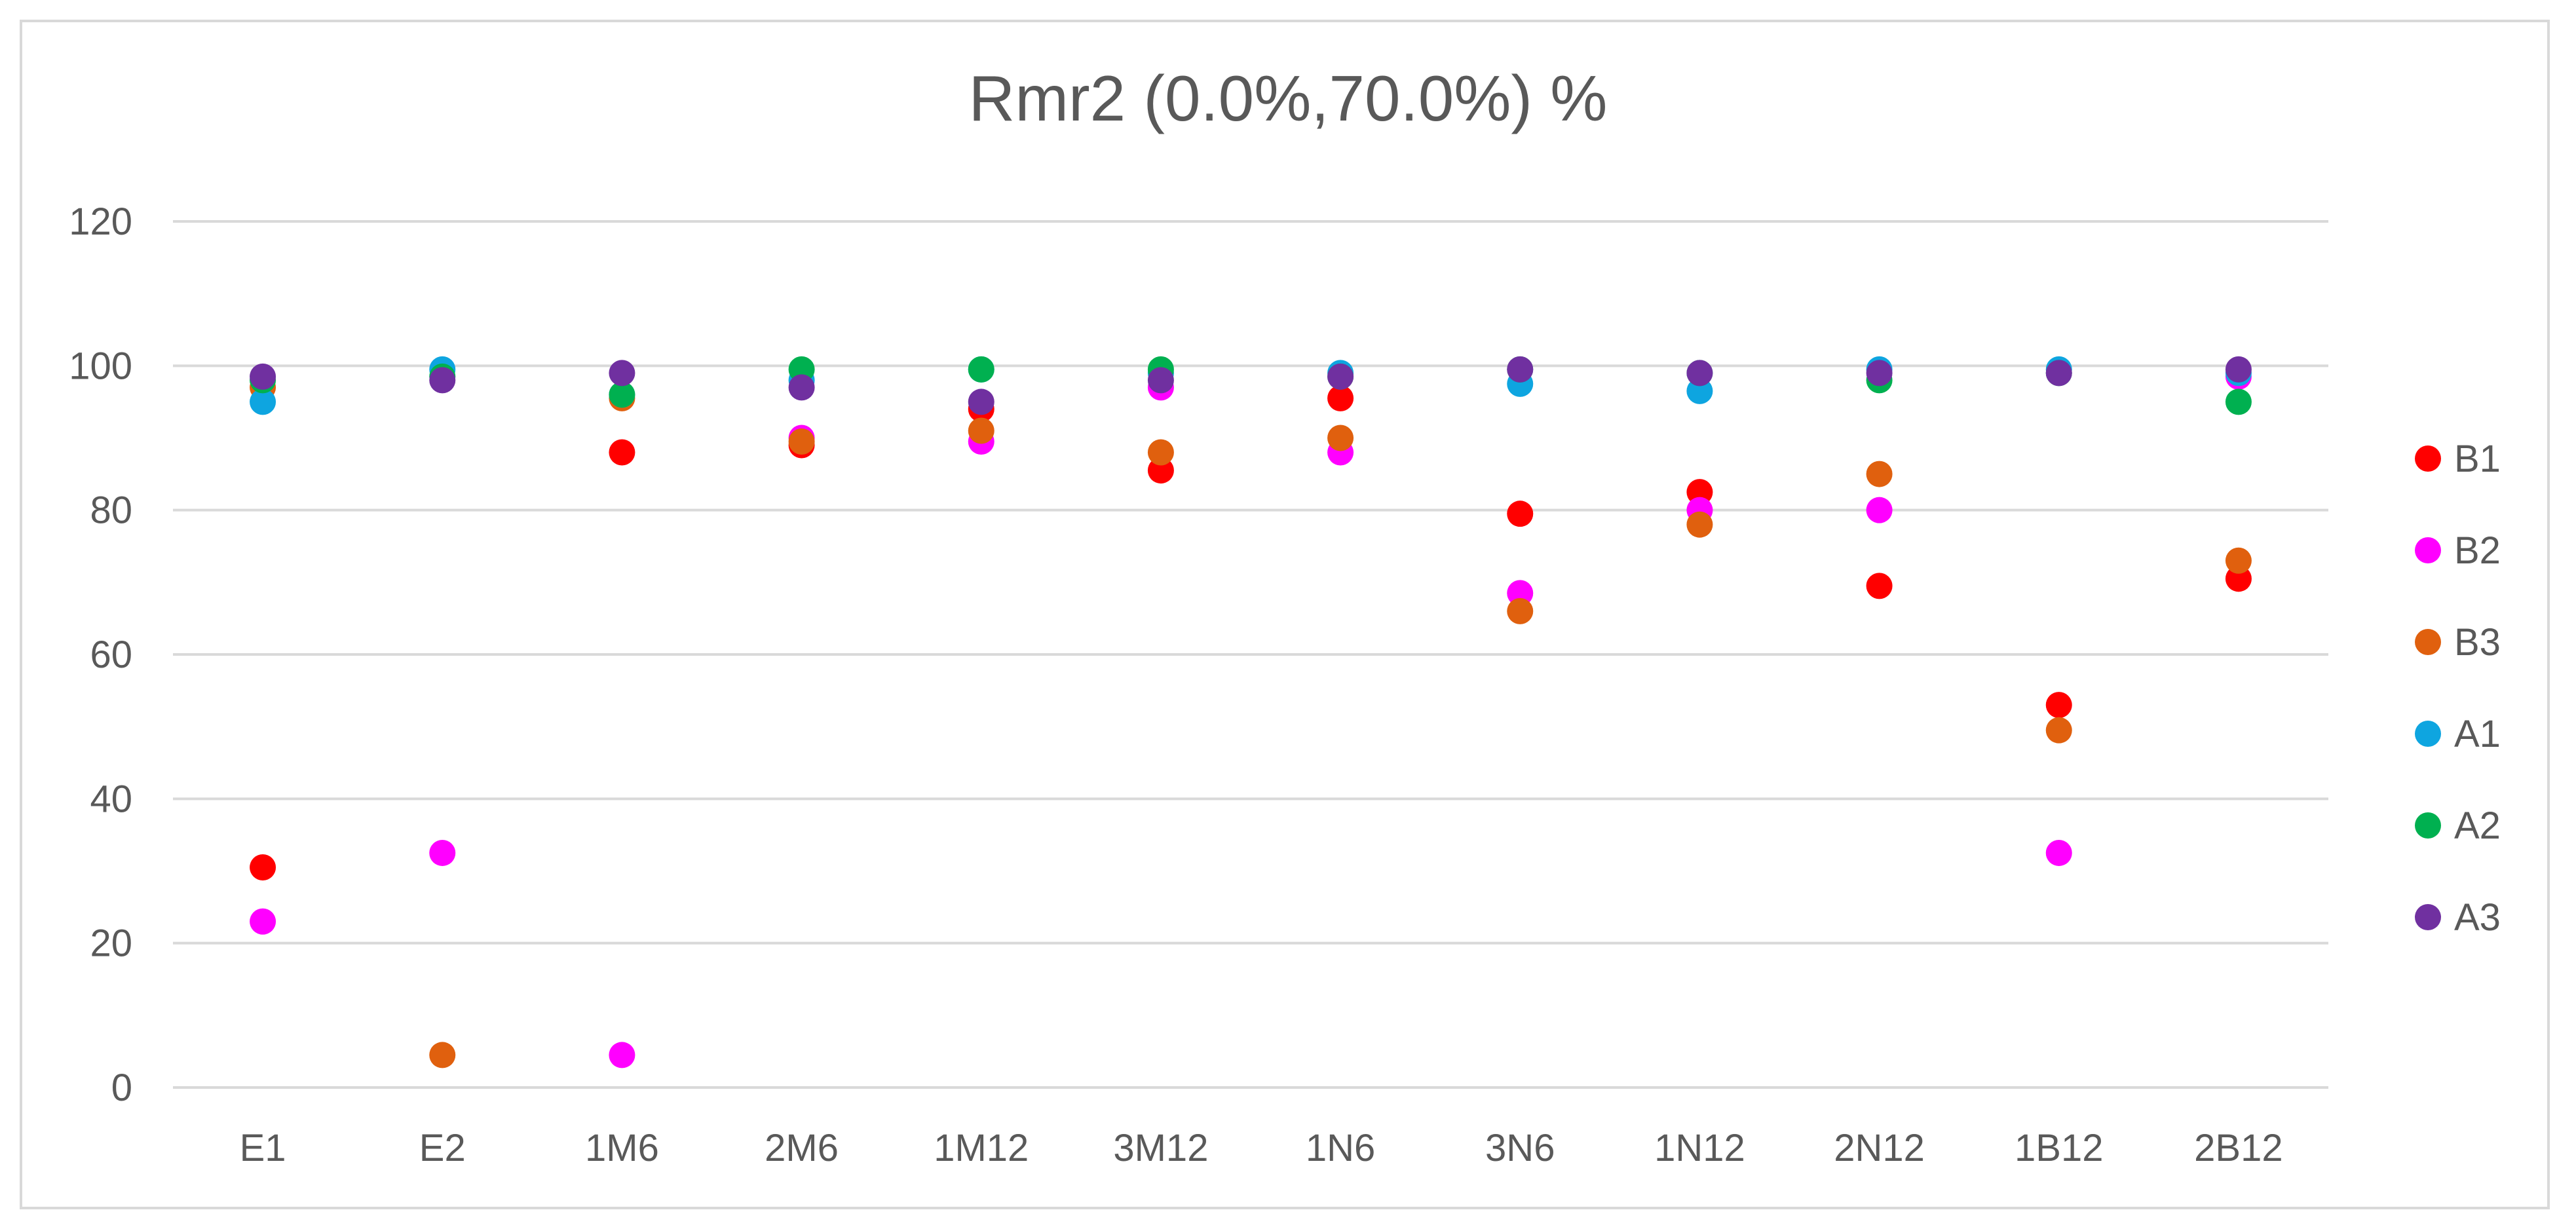  Describe the element at coordinates (2477, 459) in the screenshot. I see `legend-label: B1` at that location.